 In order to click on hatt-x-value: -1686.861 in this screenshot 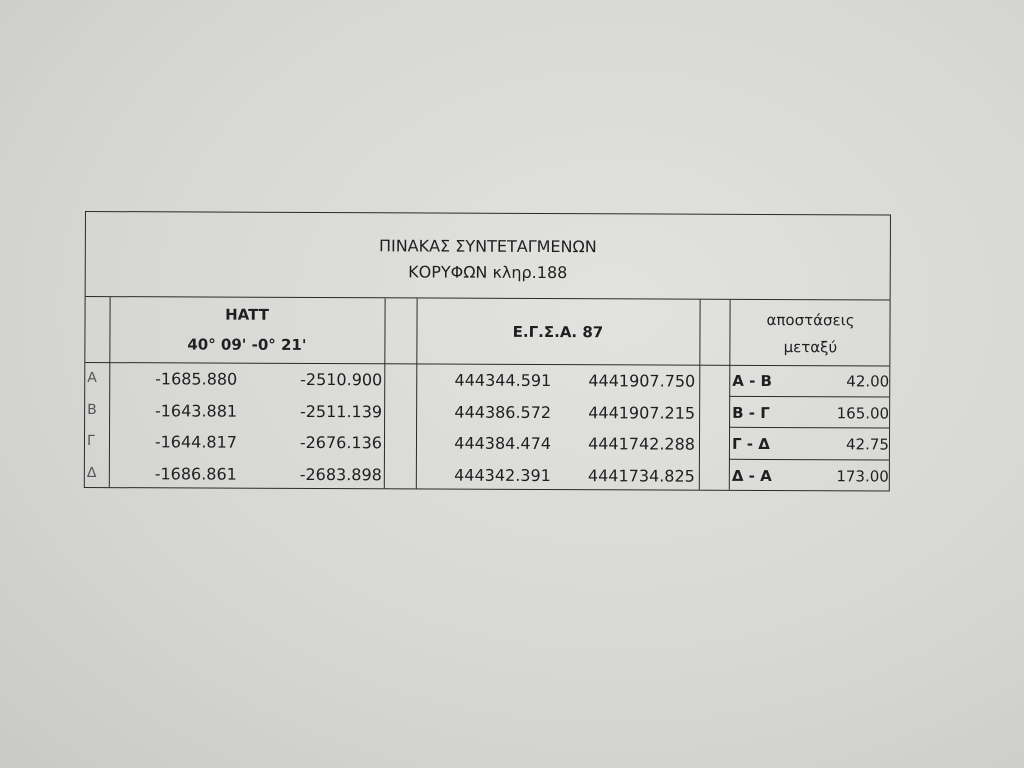, I will do `click(195, 473)`.